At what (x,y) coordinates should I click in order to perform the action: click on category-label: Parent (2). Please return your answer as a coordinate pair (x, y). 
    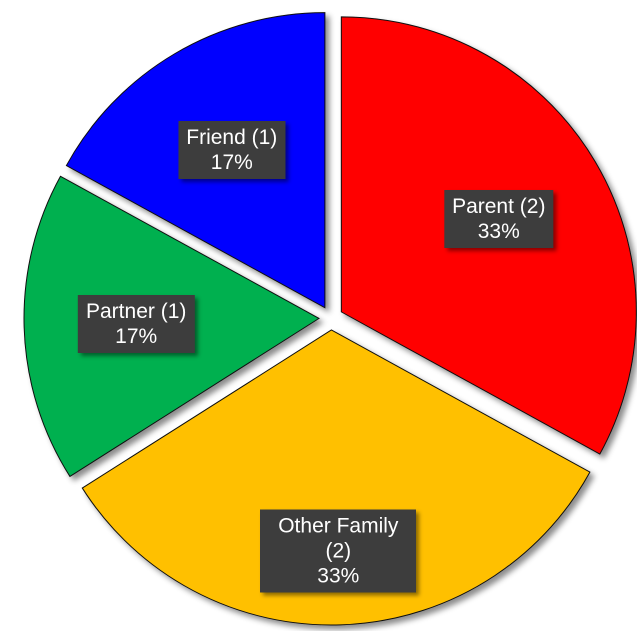
    Looking at the image, I should click on (499, 206).